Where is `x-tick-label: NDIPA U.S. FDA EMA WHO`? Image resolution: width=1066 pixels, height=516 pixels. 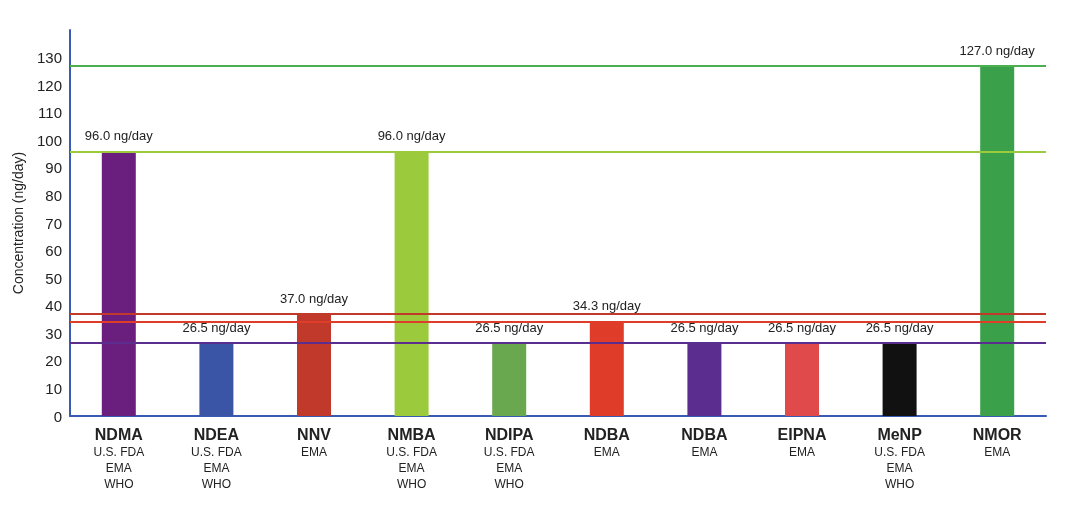 x-tick-label: NDIPA U.S. FDA EMA WHO is located at coordinates (509, 458).